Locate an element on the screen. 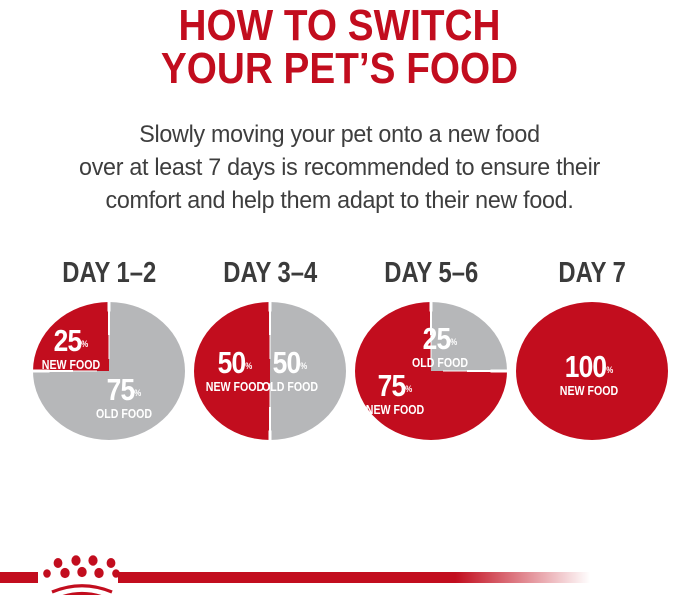 Image resolution: width=679 pixels, height=595 pixels. pie-chart: 100% NEW FOOD is located at coordinates (592, 371).